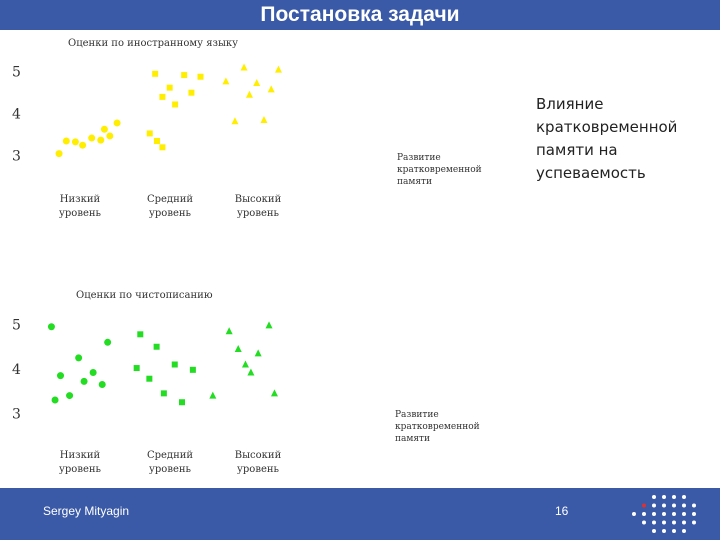  I want to click on chart-1-y-tick-4: 4, so click(16, 115).